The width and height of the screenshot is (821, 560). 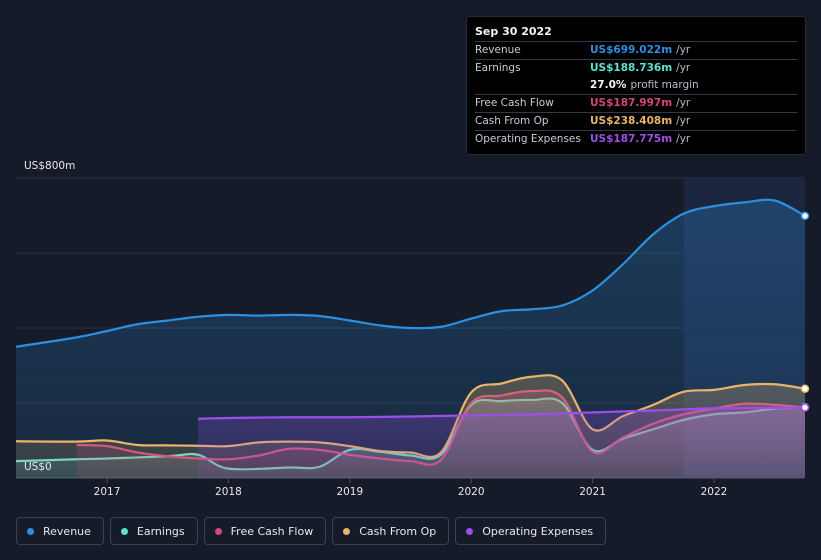 I want to click on tooltip-value: US$187.997m, so click(x=631, y=103).